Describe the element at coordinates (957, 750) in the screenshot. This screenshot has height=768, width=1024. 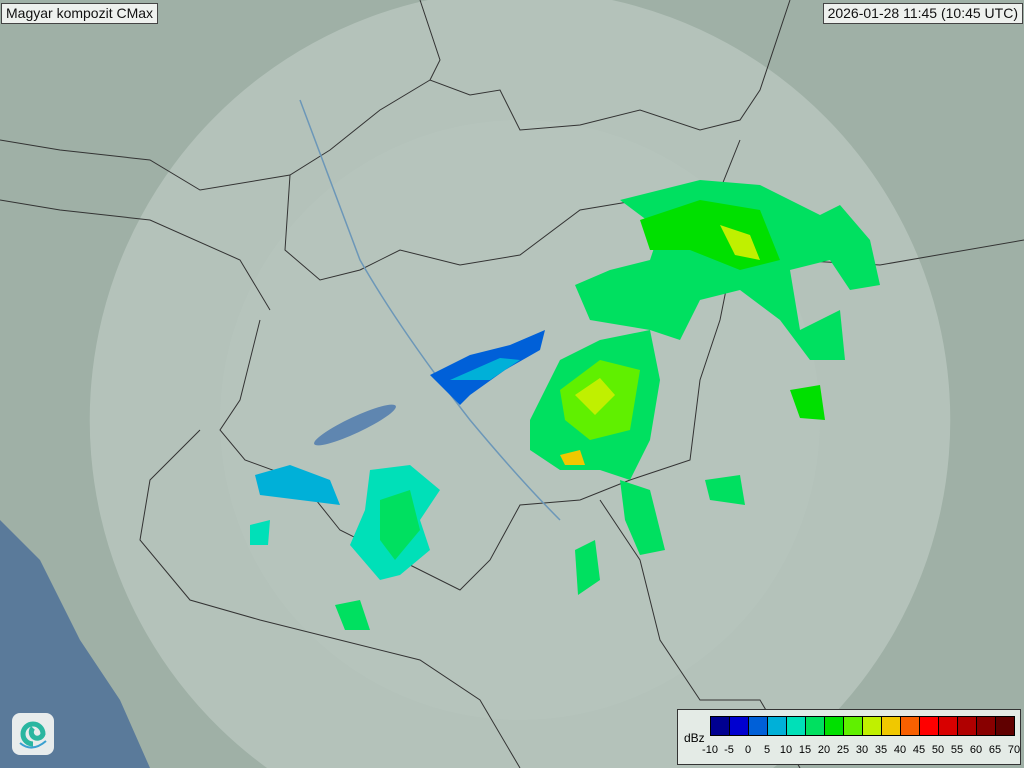
I see `legend-tick-label: 55` at that location.